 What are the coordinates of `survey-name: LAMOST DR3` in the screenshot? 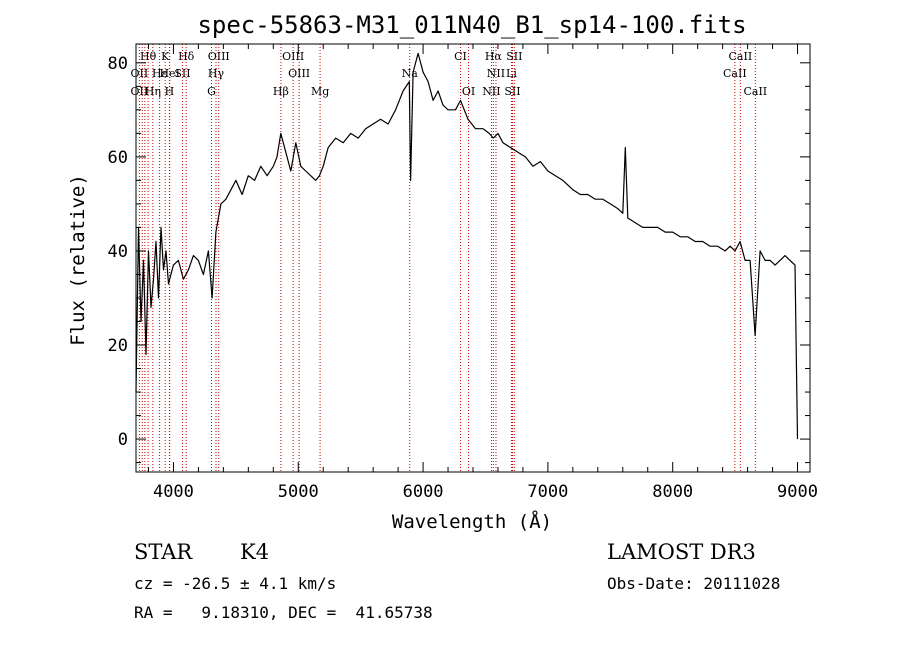 It's located at (681, 552).